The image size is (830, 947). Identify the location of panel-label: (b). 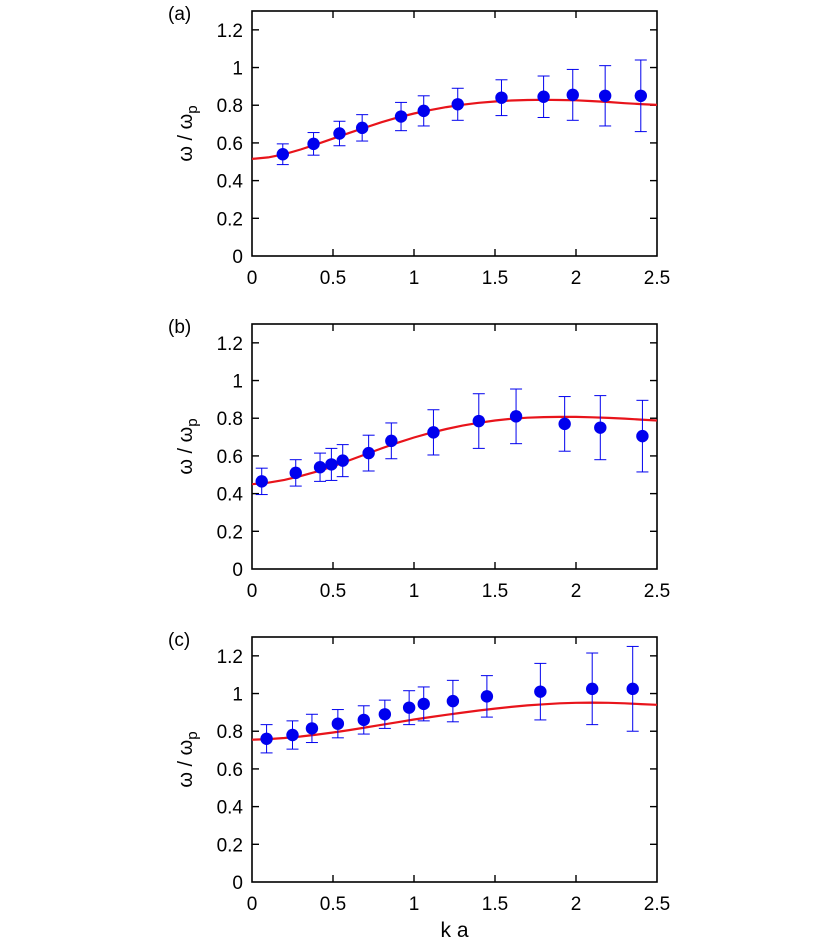
(179, 327).